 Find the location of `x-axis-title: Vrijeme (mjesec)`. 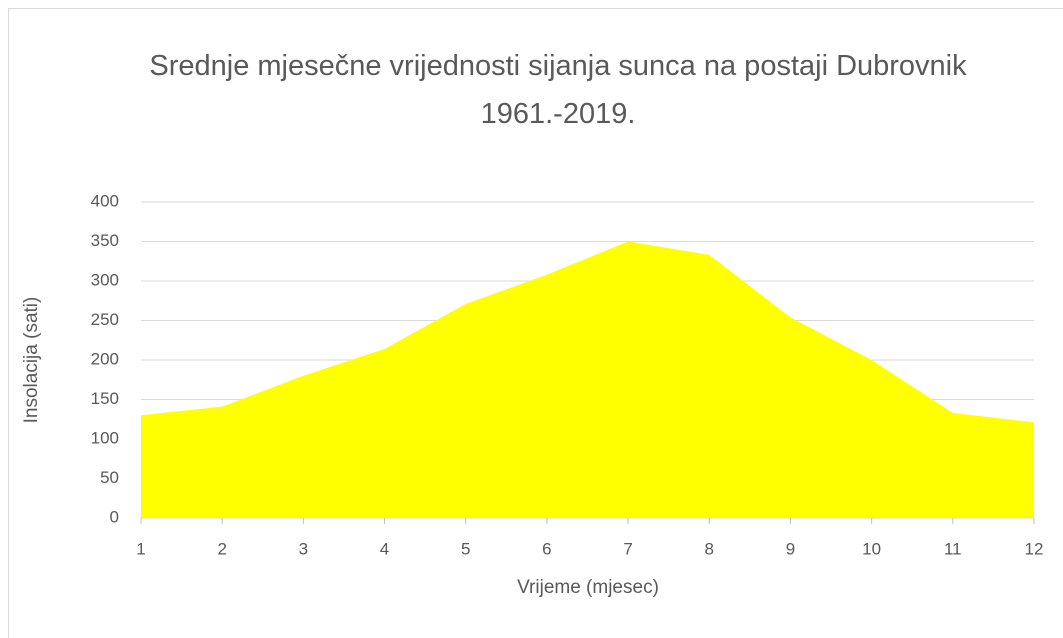

x-axis-title: Vrijeme (mjesec) is located at coordinates (588, 587).